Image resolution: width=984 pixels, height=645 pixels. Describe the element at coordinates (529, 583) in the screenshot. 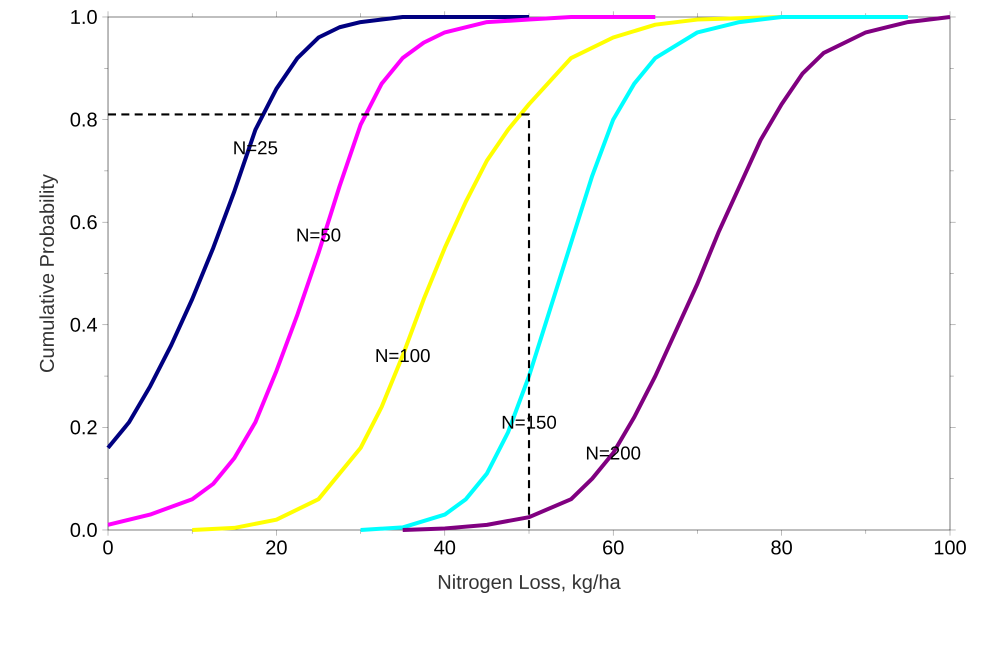

I see `x-axis-title: Nitrogen Loss, kg/ha` at that location.